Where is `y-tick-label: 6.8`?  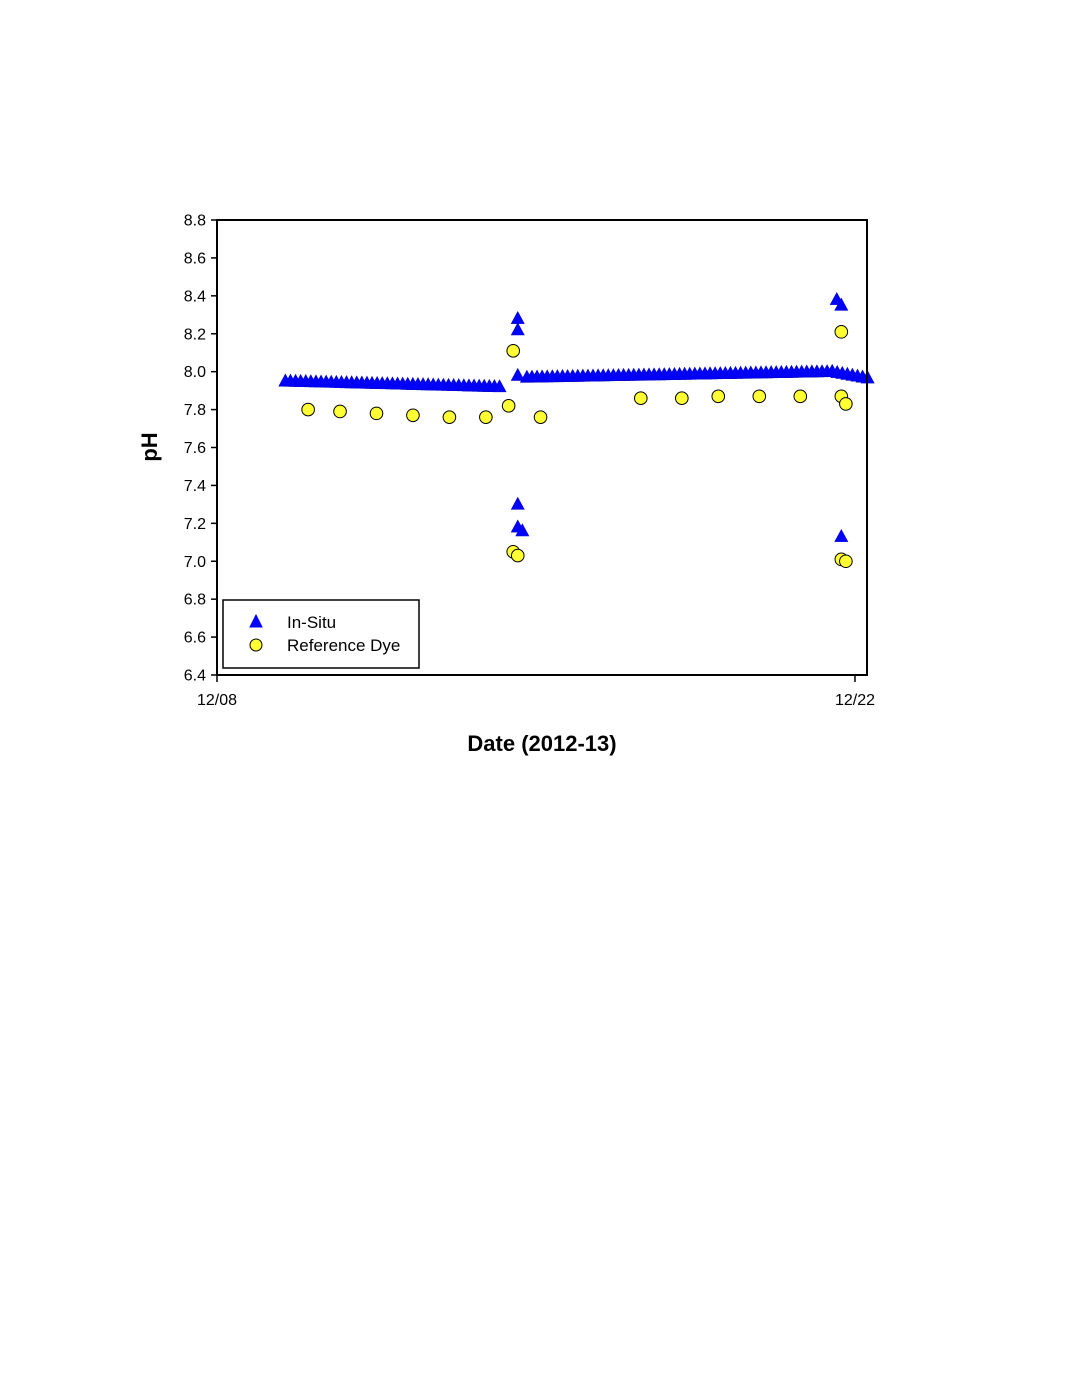 y-tick-label: 6.8 is located at coordinates (195, 600).